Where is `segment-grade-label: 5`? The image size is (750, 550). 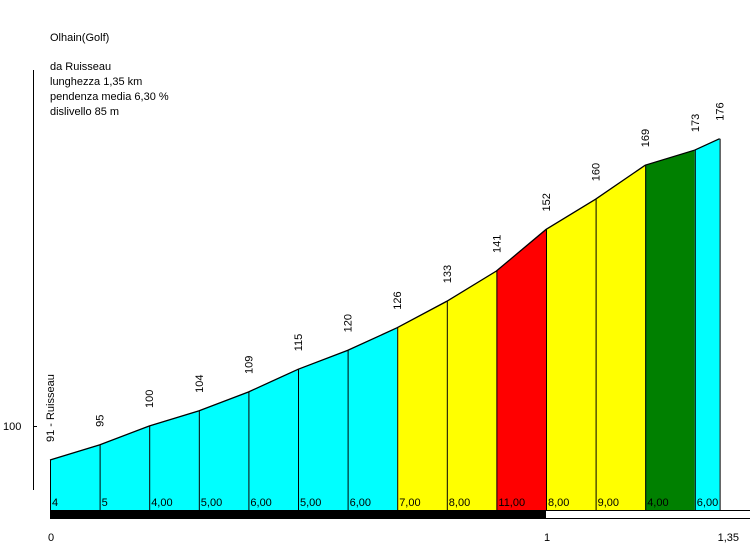 segment-grade-label: 5 is located at coordinates (105, 503).